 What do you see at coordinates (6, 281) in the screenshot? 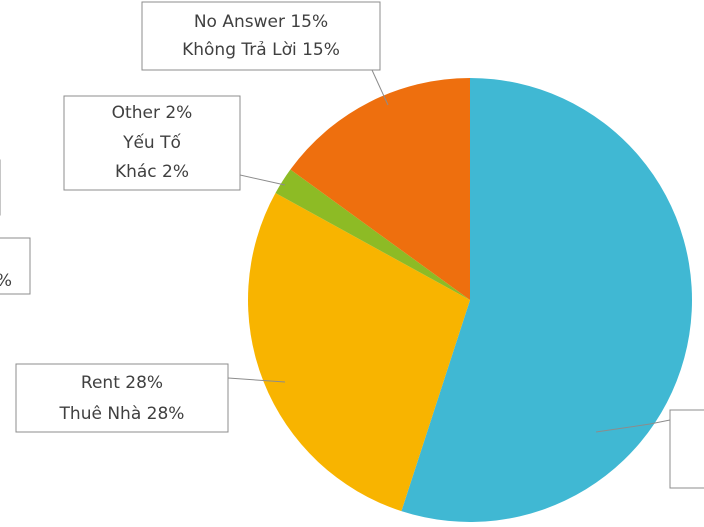
I see `cropped-label: %` at bounding box center [6, 281].